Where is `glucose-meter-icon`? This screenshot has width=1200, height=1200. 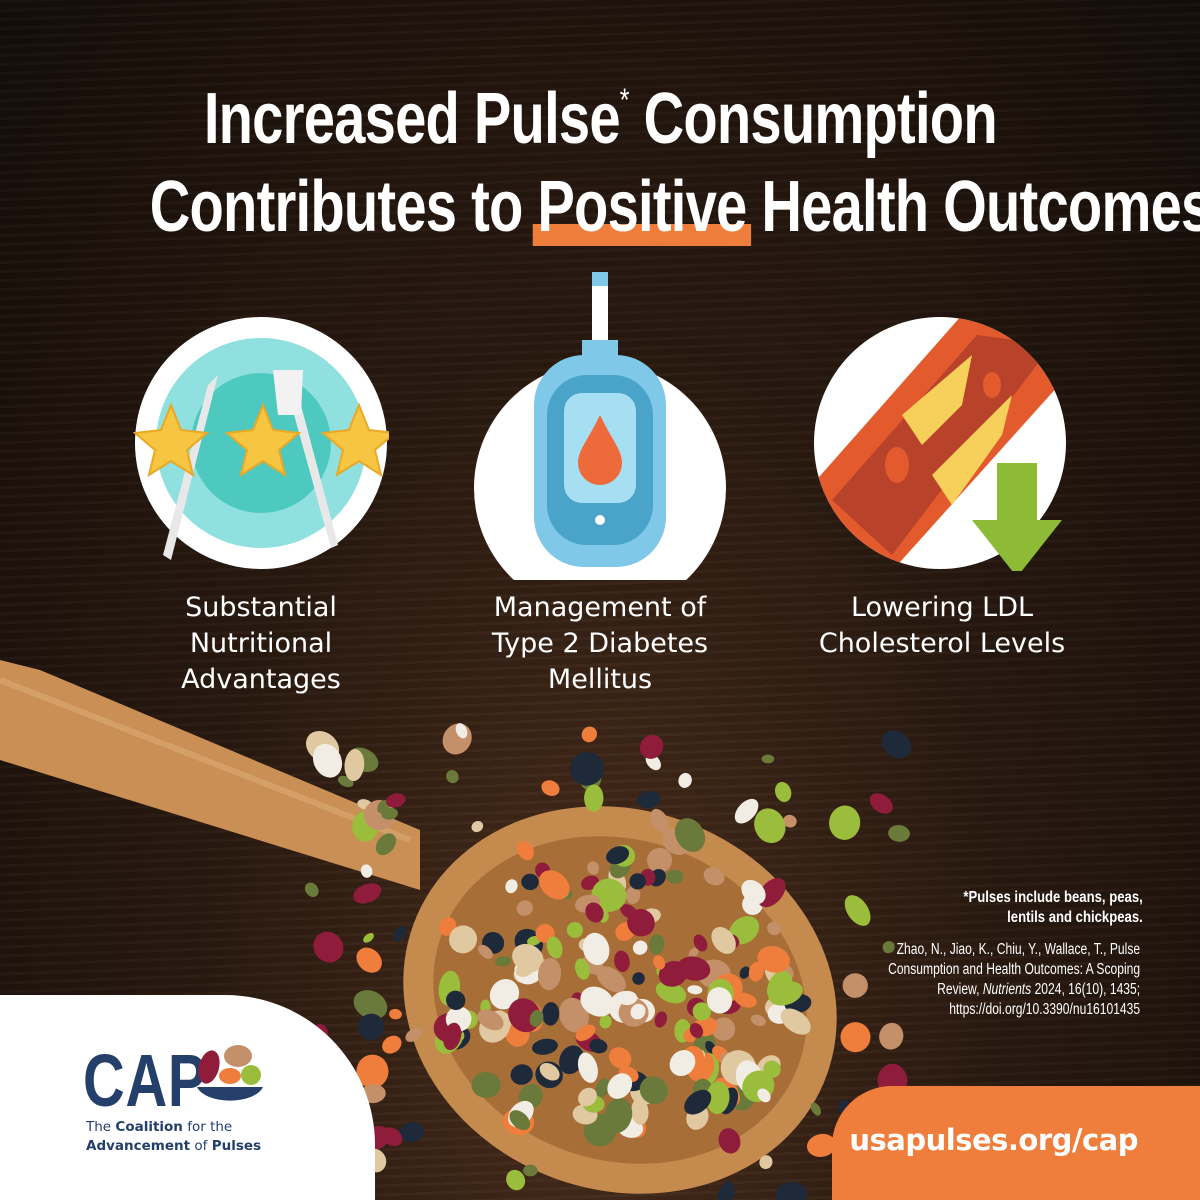
glucose-meter-icon is located at coordinates (600, 426).